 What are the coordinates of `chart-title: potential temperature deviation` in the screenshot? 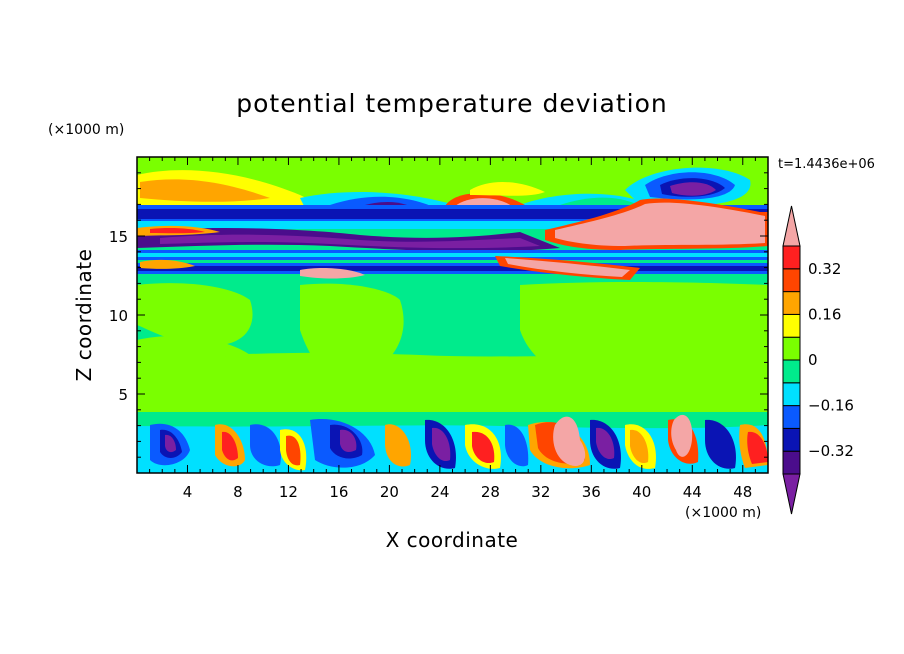 It's located at (451, 103).